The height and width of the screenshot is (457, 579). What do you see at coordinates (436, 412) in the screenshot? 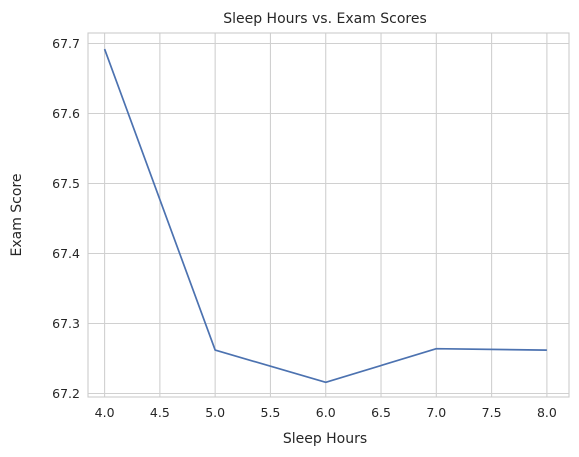
I see `x-tick-label: 7.0` at bounding box center [436, 412].